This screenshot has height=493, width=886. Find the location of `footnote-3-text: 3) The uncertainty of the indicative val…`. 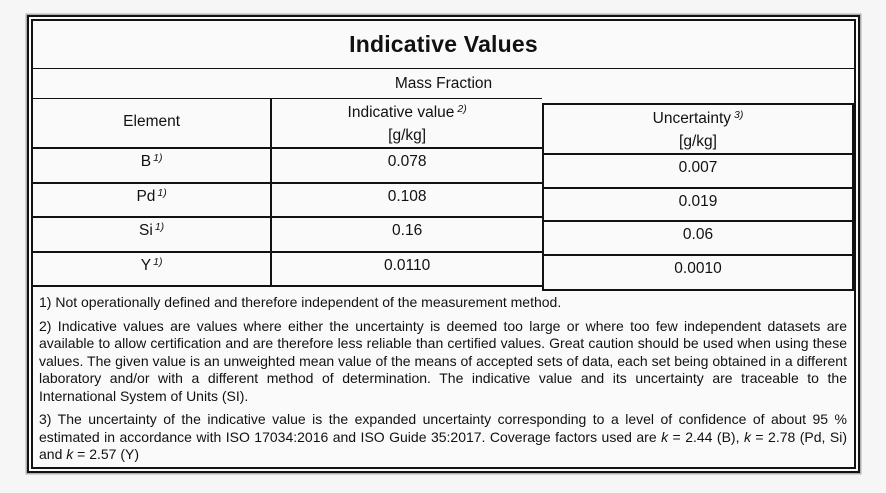

footnote-3-text: 3) The uncertainty of the indicative val… is located at coordinates (443, 428).